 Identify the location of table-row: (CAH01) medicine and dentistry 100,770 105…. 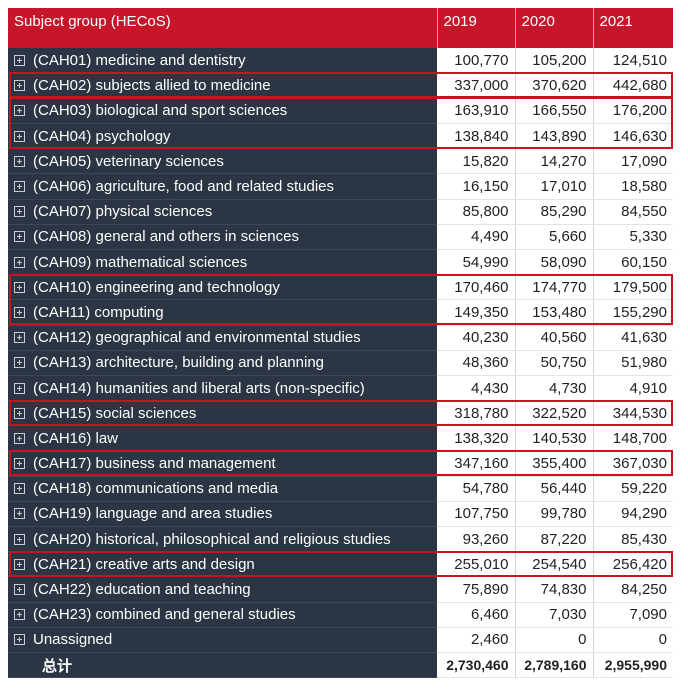
(340, 61).